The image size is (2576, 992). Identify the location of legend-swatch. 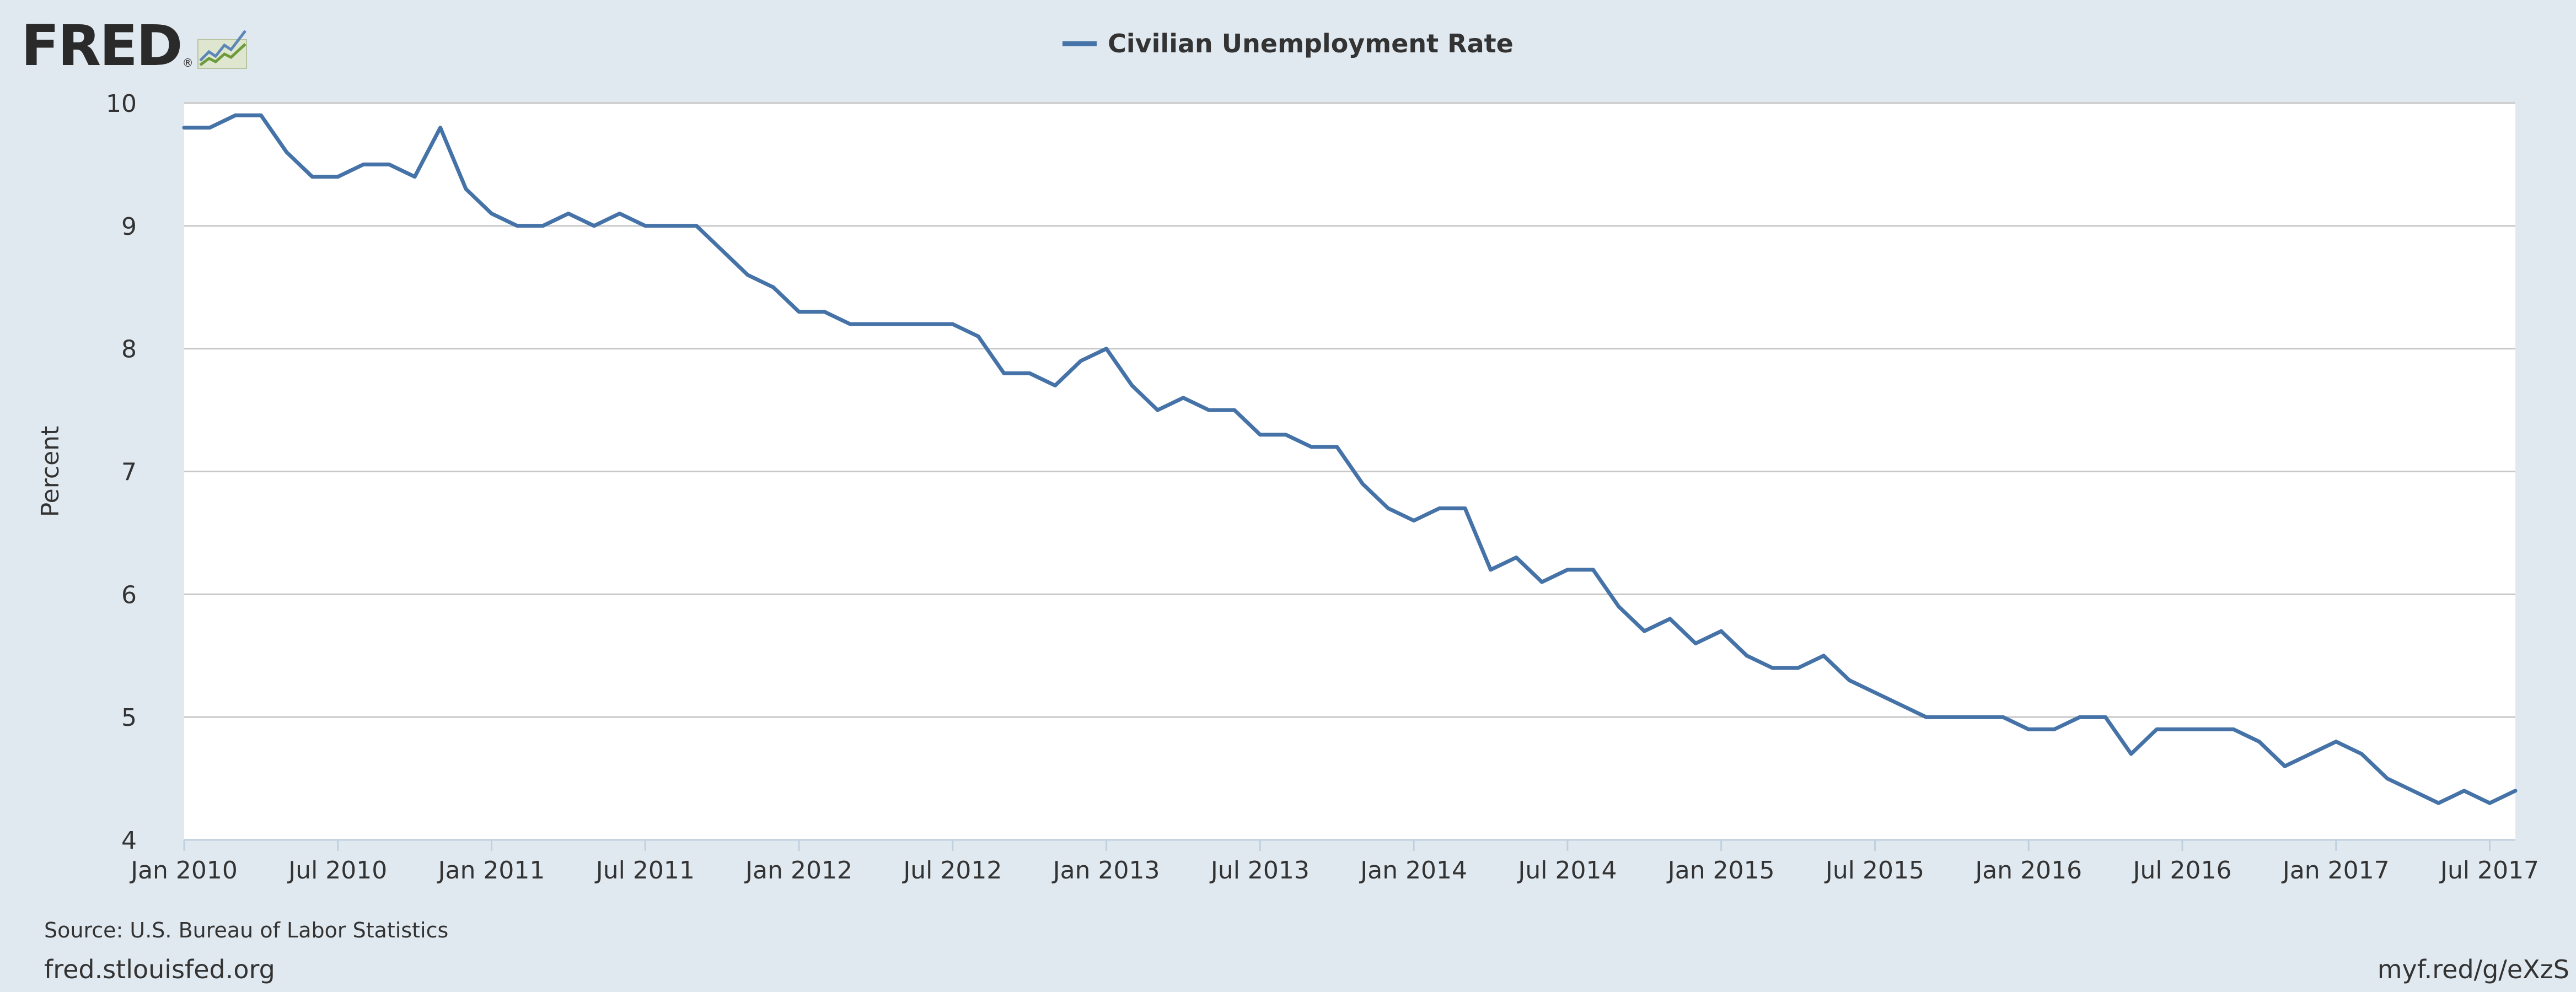
(1079, 43).